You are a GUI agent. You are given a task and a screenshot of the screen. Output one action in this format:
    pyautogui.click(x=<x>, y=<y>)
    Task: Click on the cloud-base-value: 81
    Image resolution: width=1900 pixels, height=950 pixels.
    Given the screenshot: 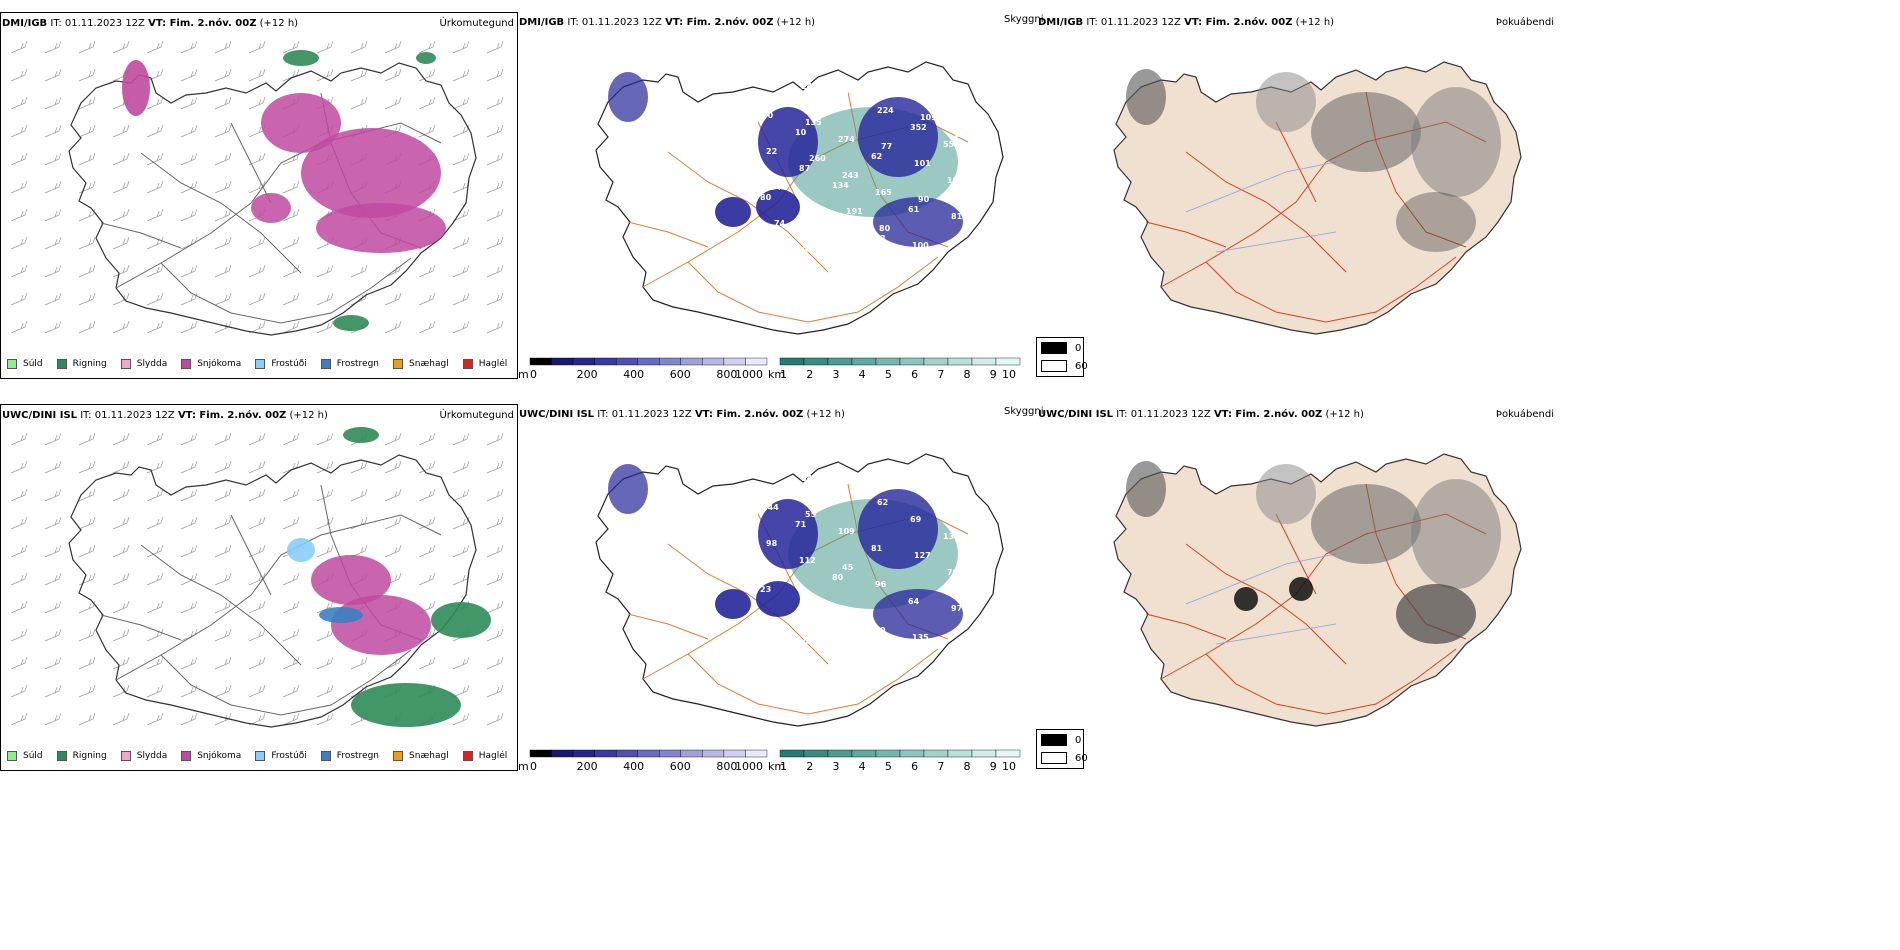 What is the action you would take?
    pyautogui.click(x=877, y=548)
    